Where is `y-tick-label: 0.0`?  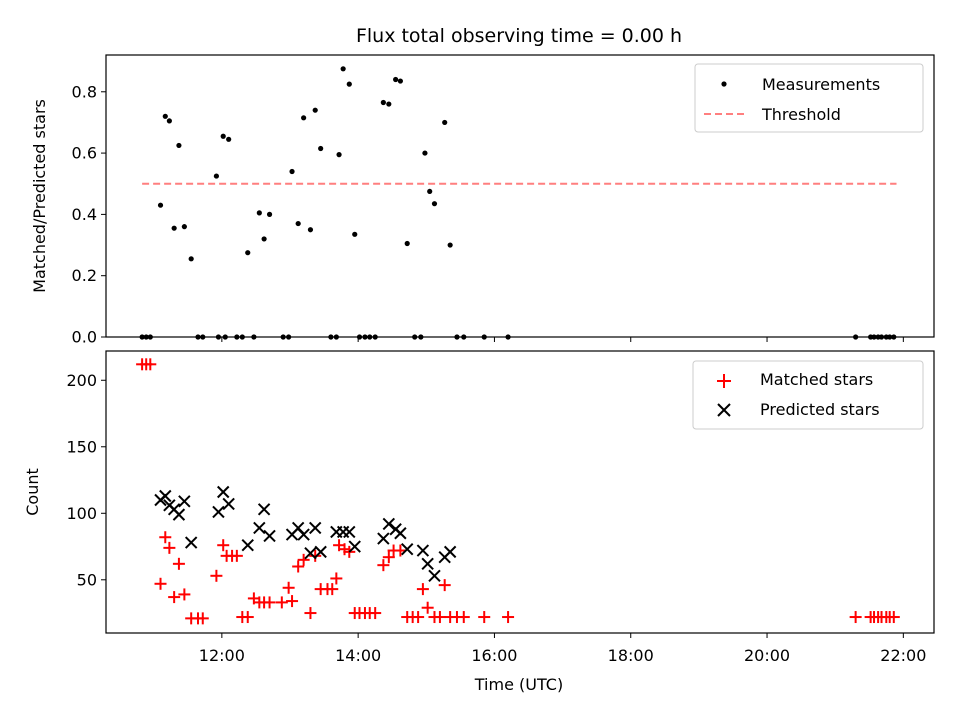 y-tick-label: 0.0 is located at coordinates (84, 337).